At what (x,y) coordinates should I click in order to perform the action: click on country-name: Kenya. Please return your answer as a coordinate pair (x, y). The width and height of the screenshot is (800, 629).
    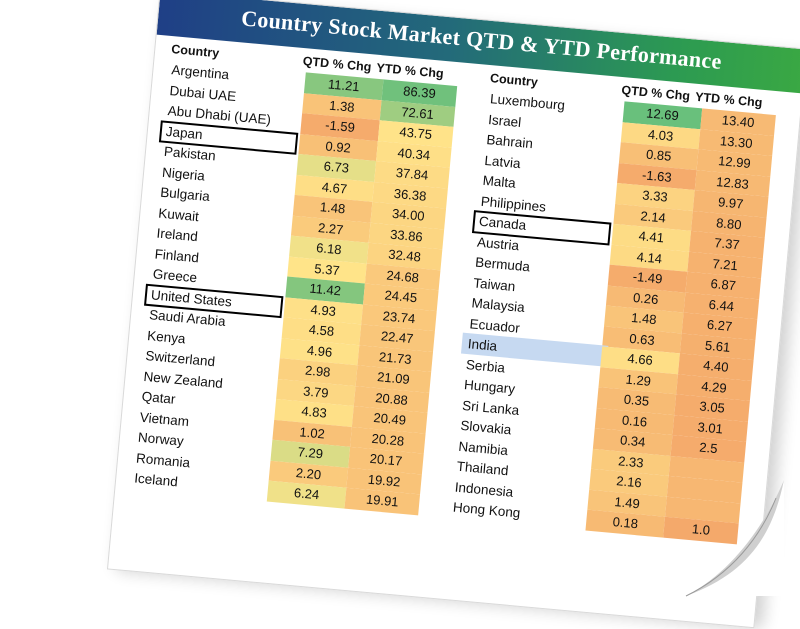
    Looking at the image, I should click on (166, 336).